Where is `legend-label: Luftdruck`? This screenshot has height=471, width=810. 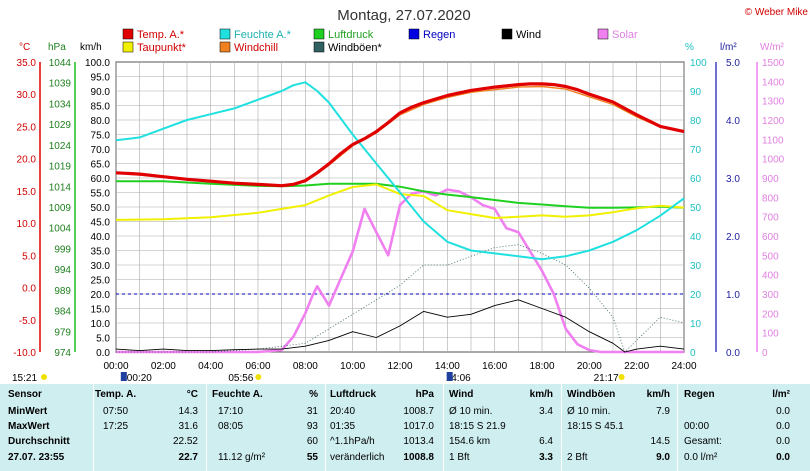
legend-label: Luftdruck is located at coordinates (351, 35).